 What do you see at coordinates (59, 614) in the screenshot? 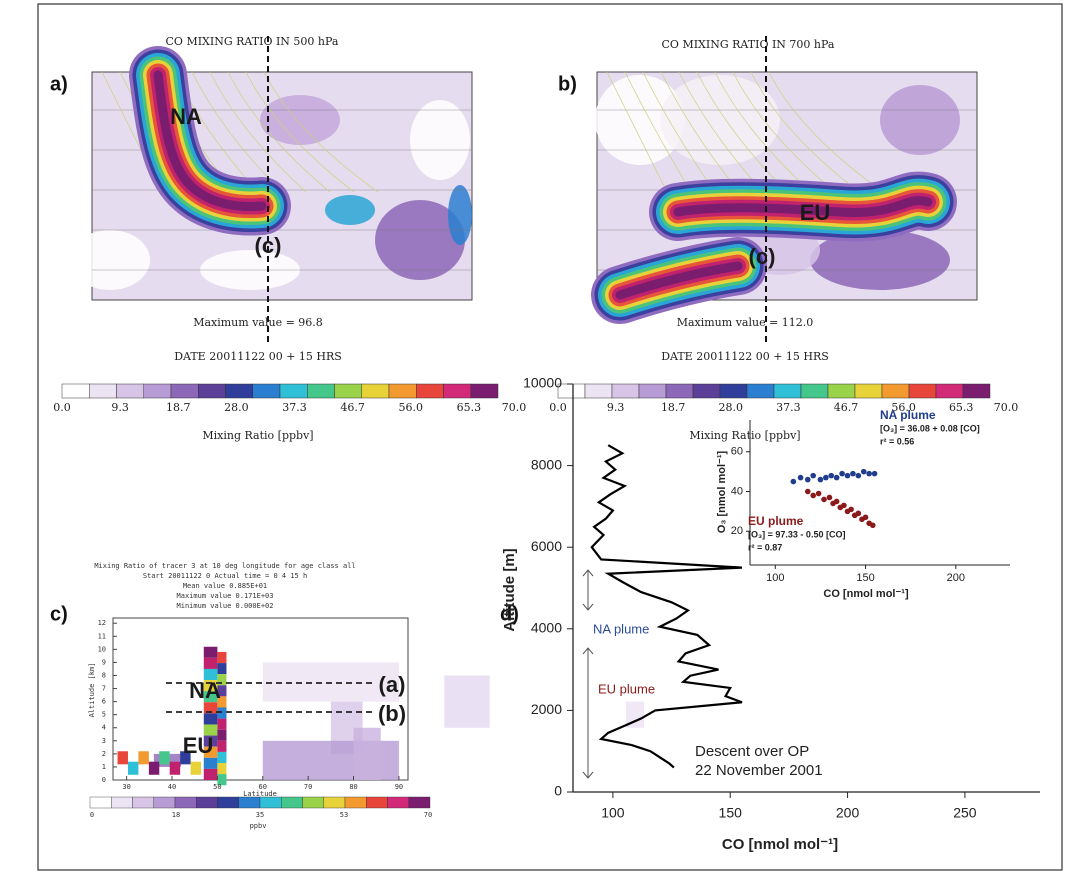
I see `panel-label: c)` at bounding box center [59, 614].